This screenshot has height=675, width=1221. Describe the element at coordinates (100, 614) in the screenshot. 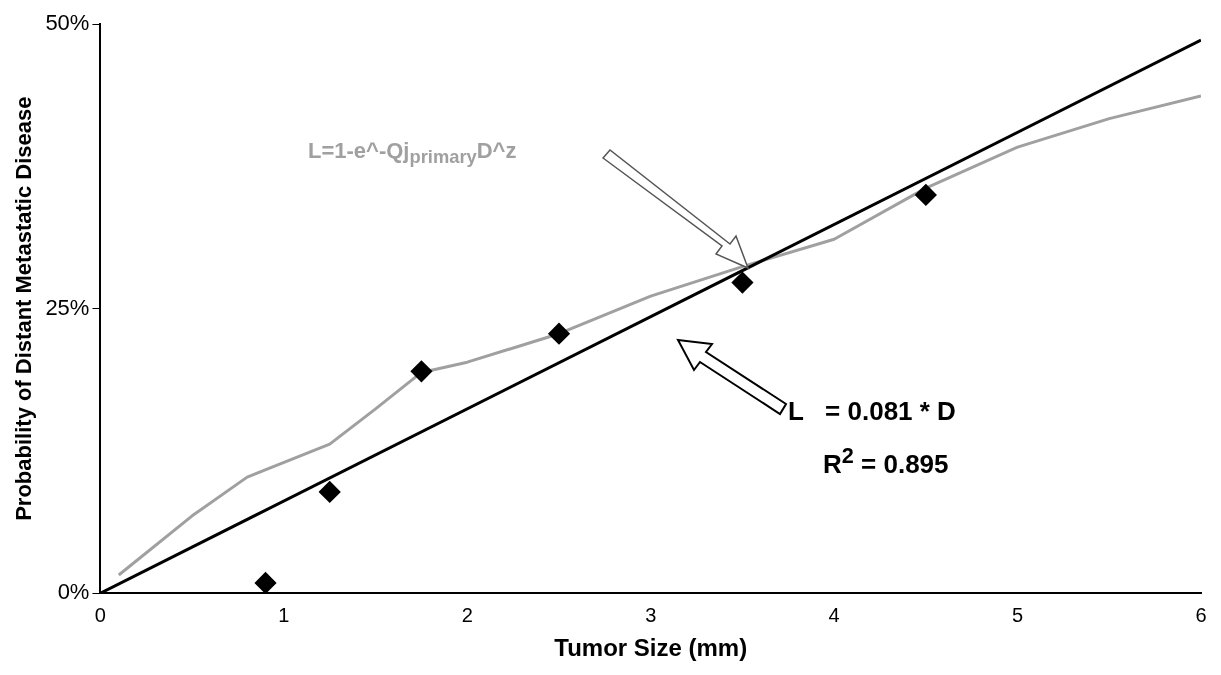

I see `x-tick-label: 0` at that location.